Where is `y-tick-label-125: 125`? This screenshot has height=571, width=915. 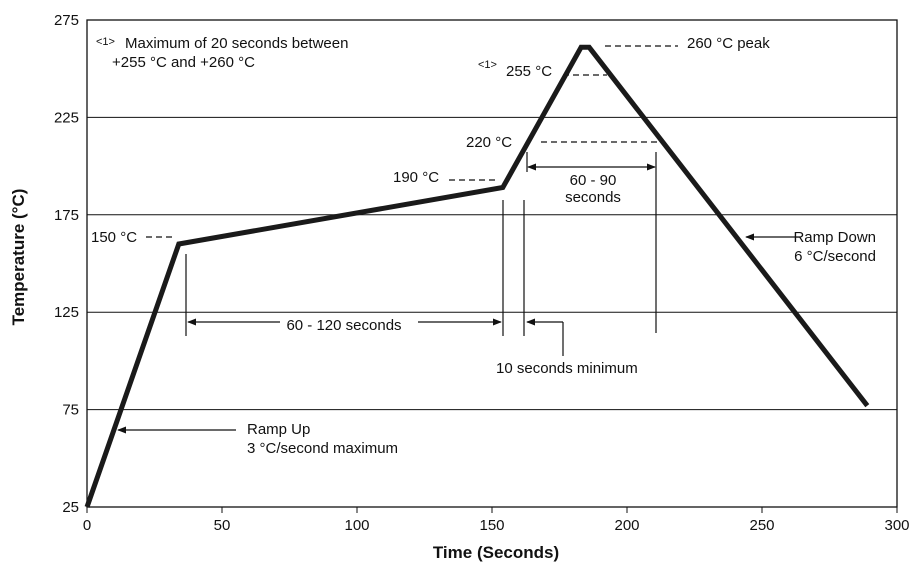
y-tick-label-125: 125 is located at coordinates (66, 312).